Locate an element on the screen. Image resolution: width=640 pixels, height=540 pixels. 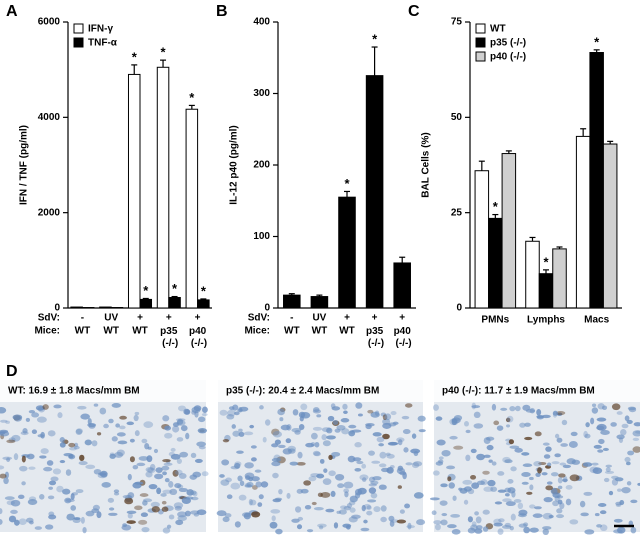
image-caption: p35 (-/-): 20.4 ± 2.4 Macs/mm BM is located at coordinates (302, 391).